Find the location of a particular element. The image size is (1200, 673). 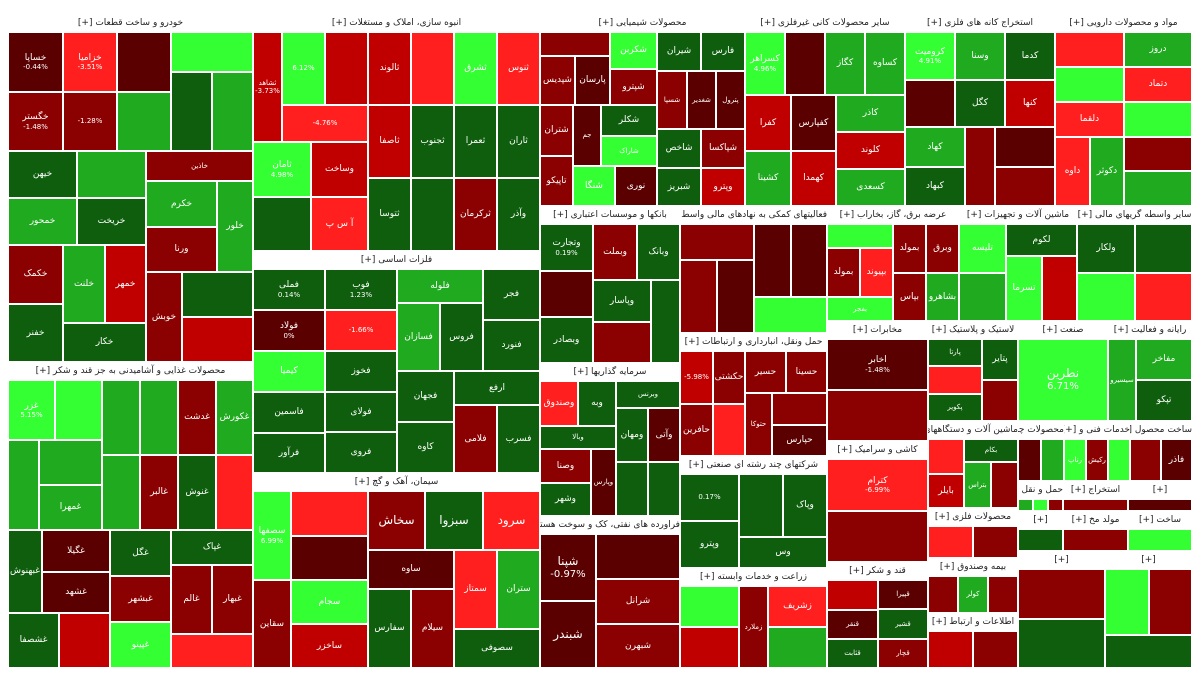

stock-tile: سفارس is located at coordinates (389, 628).